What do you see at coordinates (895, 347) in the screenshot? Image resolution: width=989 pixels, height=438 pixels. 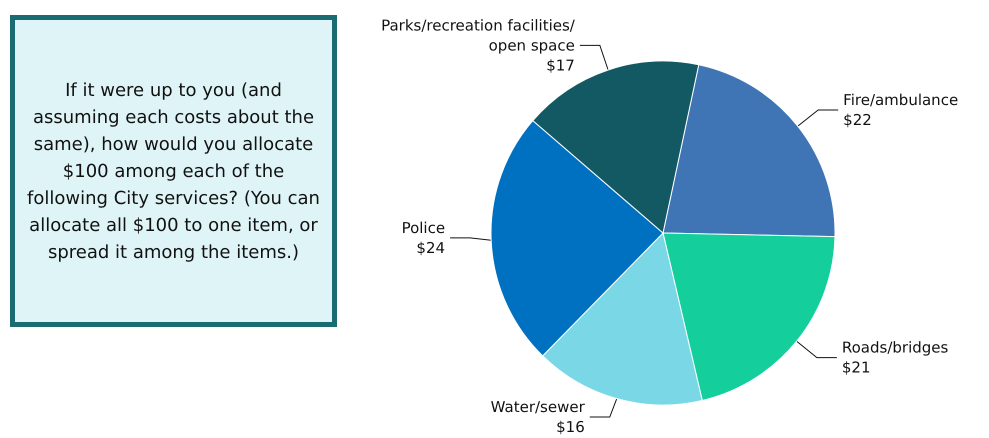 I see `slice-label: Roads/bridges` at bounding box center [895, 347].